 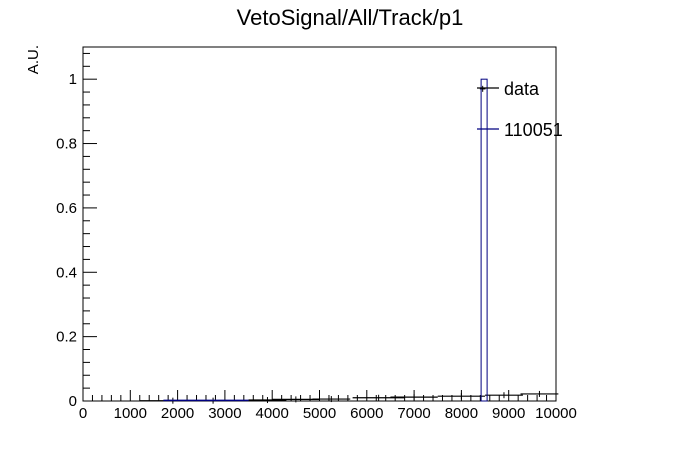 I want to click on y-axis: 0 0.2 0.4 0.6 0.8 1, so click(x=76, y=231).